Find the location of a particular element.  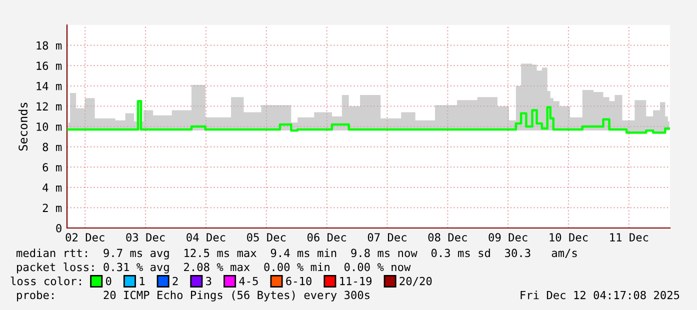

x-tick-label: 03 Dec is located at coordinates (145, 237).